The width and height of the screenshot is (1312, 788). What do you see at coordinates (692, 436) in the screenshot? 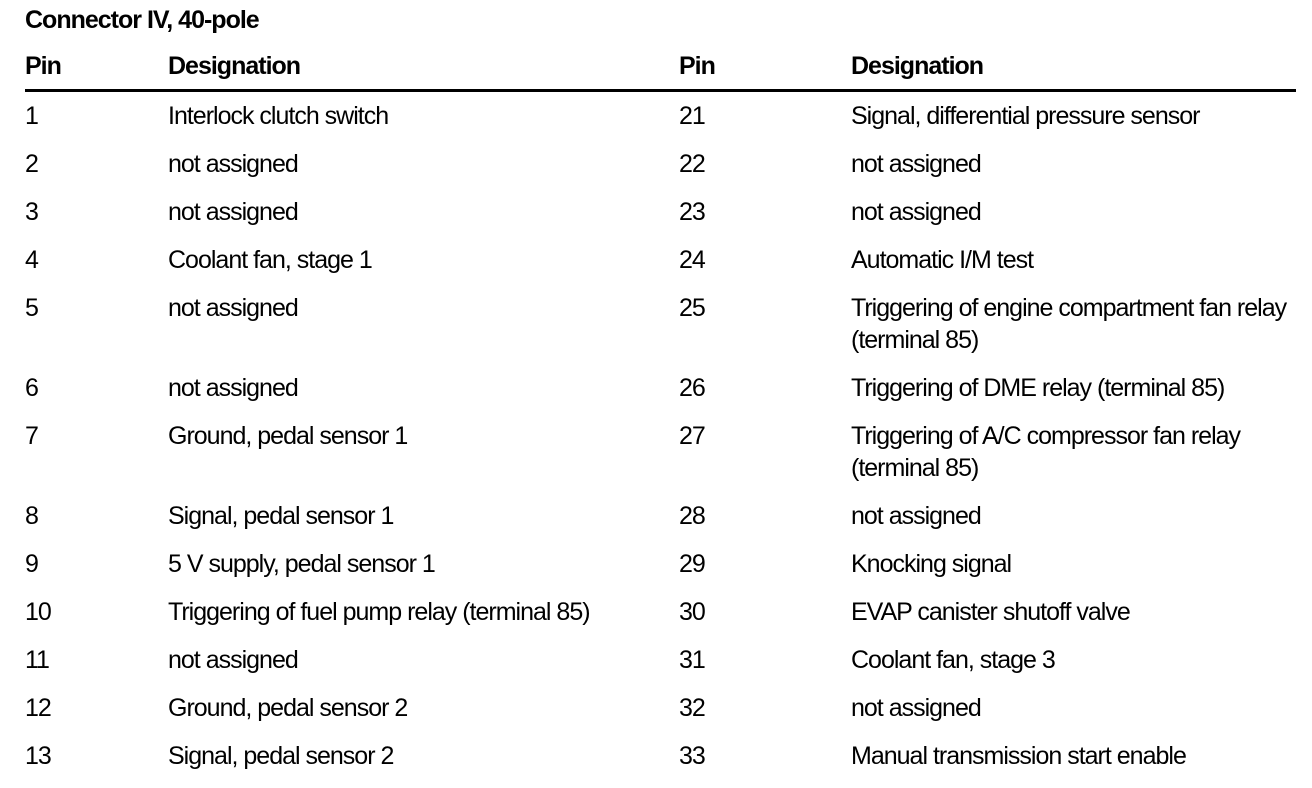
I see `pin-cell: 27` at bounding box center [692, 436].